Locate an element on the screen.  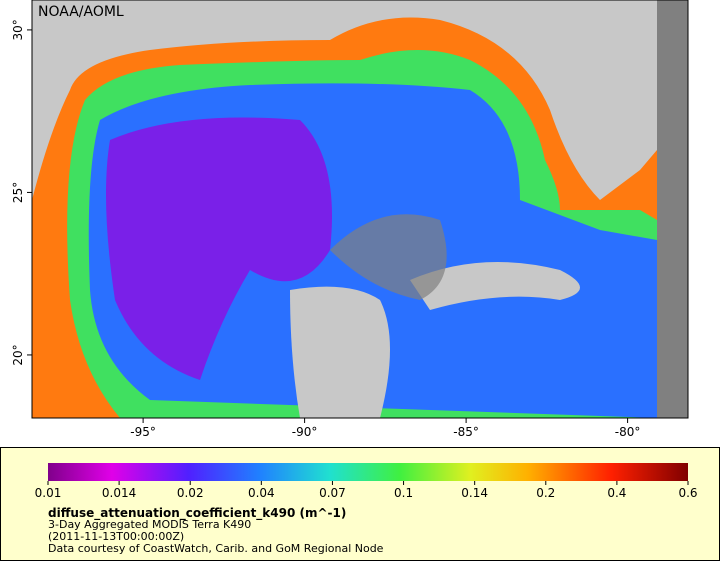
colorbar-label: 0.4 is located at coordinates (616, 493).